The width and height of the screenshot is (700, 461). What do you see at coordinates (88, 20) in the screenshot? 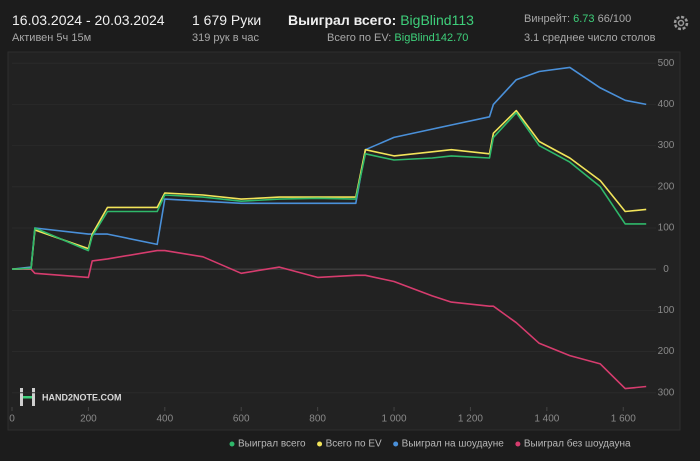
I see `dates: 16.03.2024 - 20.03.2024` at bounding box center [88, 20].